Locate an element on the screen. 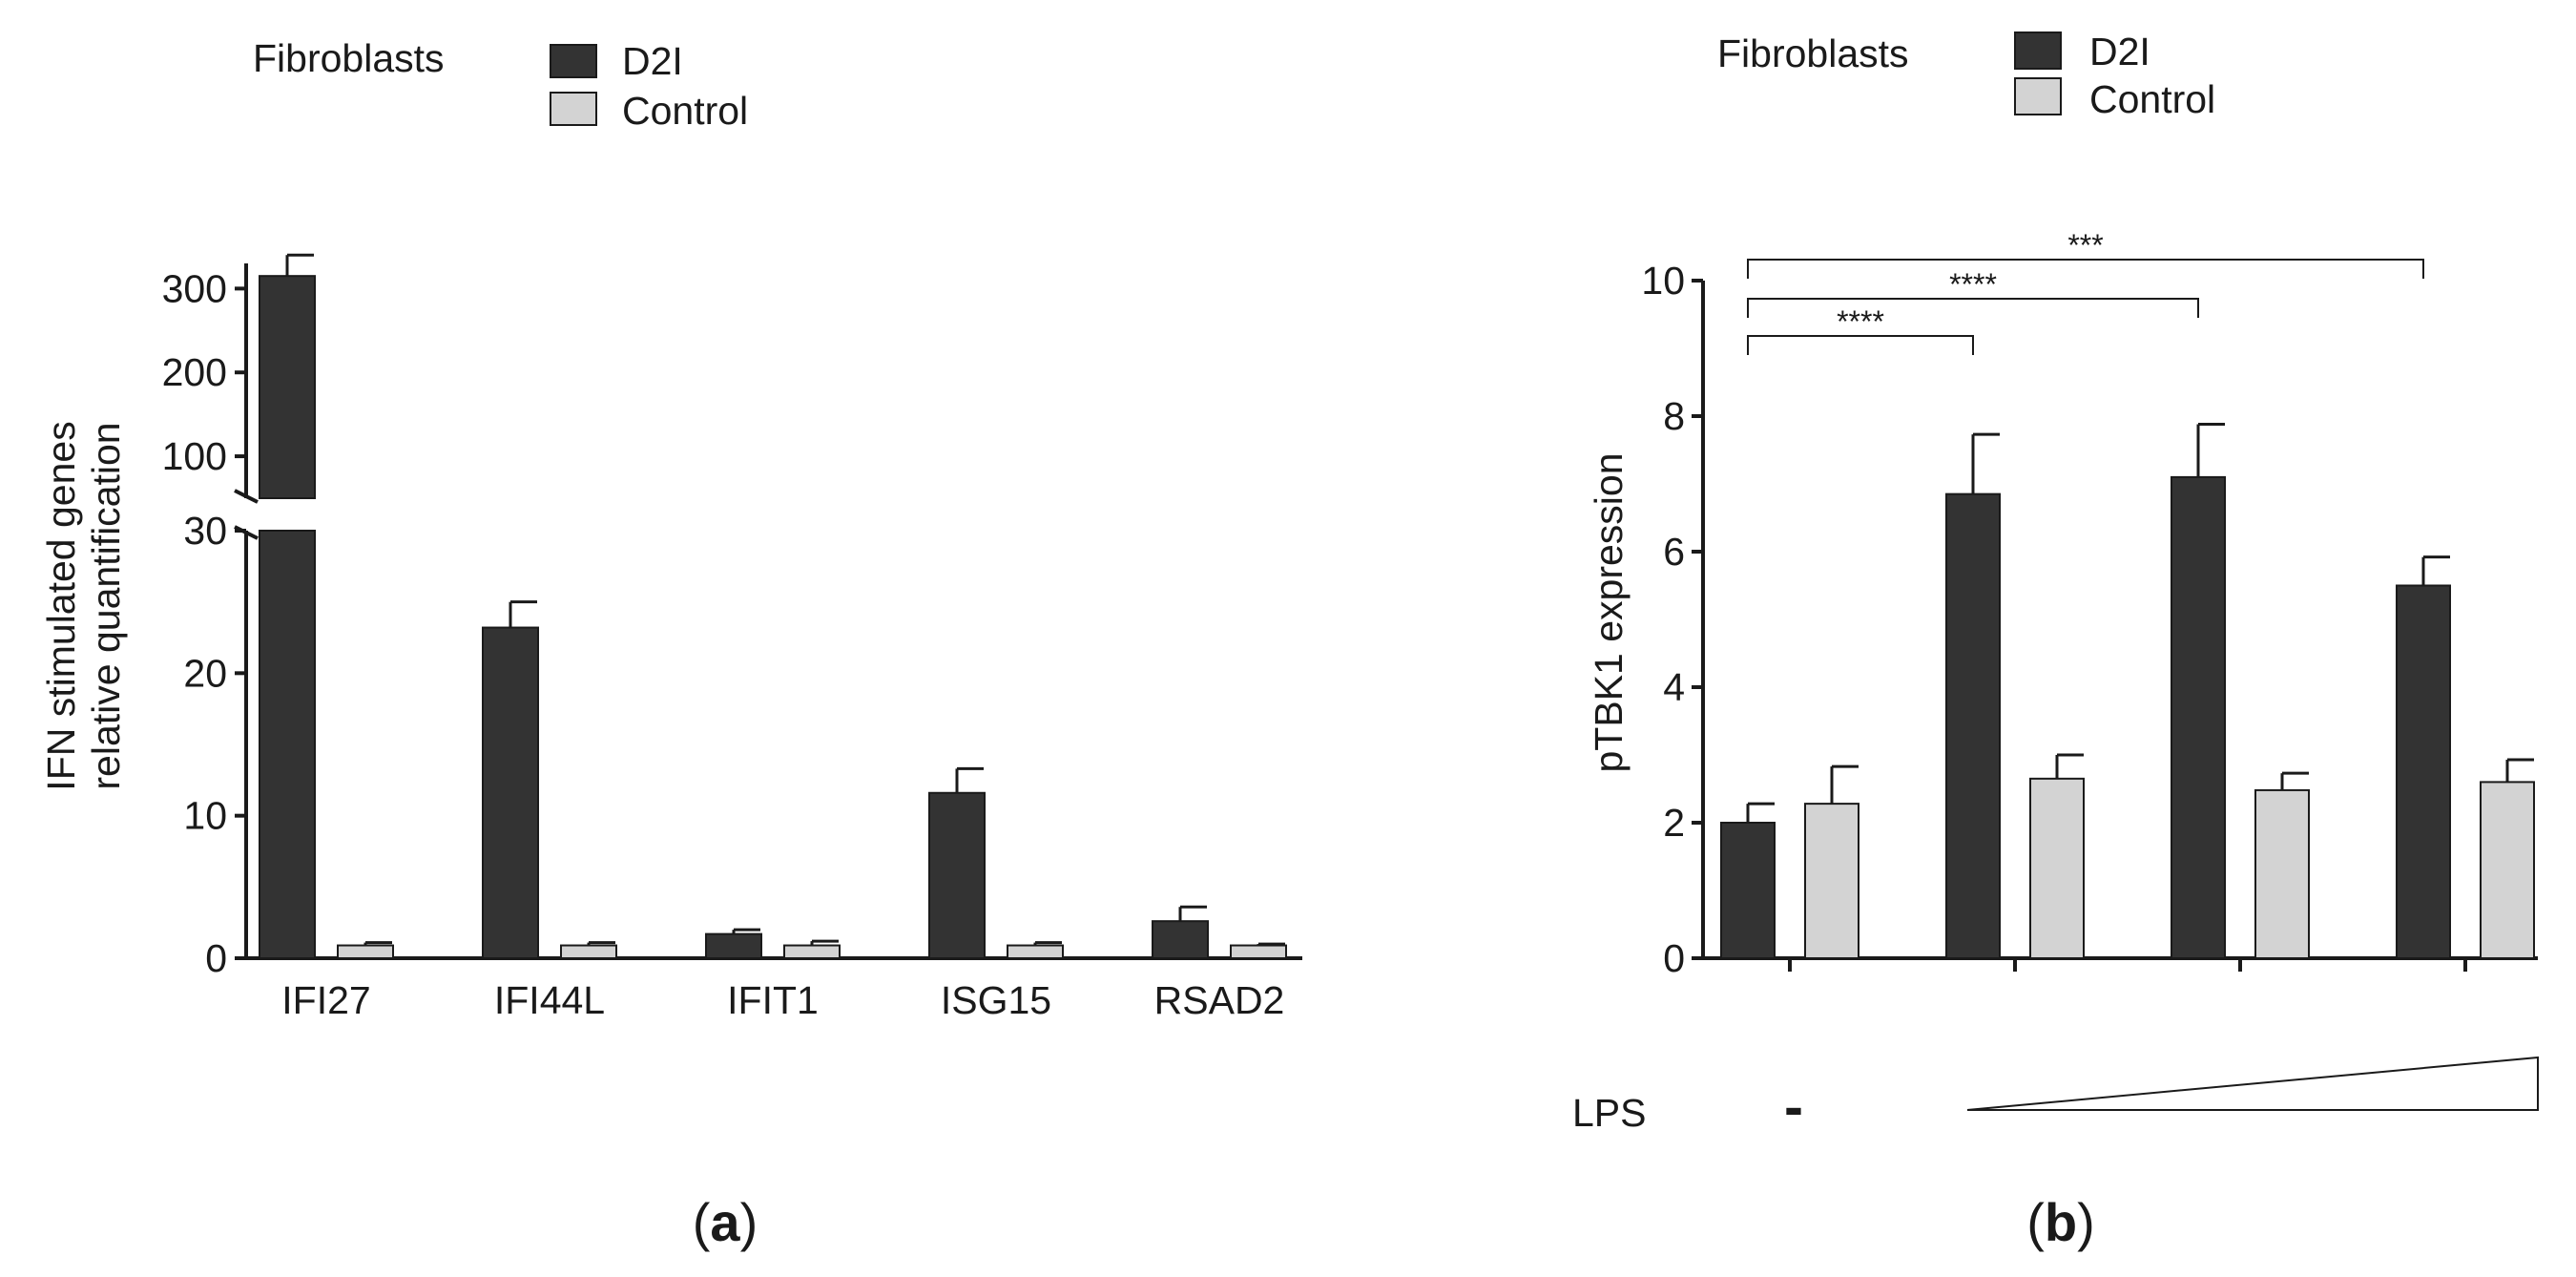  lps-none-mark: - is located at coordinates (1793, 1107).